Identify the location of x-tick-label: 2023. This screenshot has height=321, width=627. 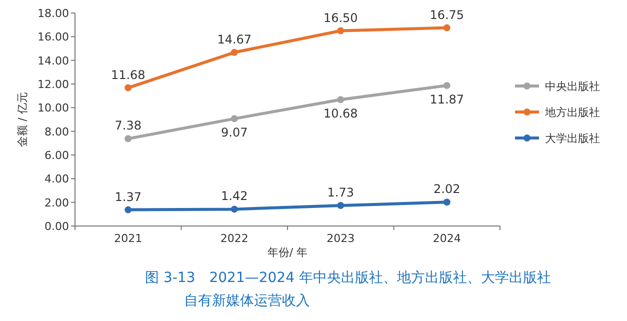
(340, 238).